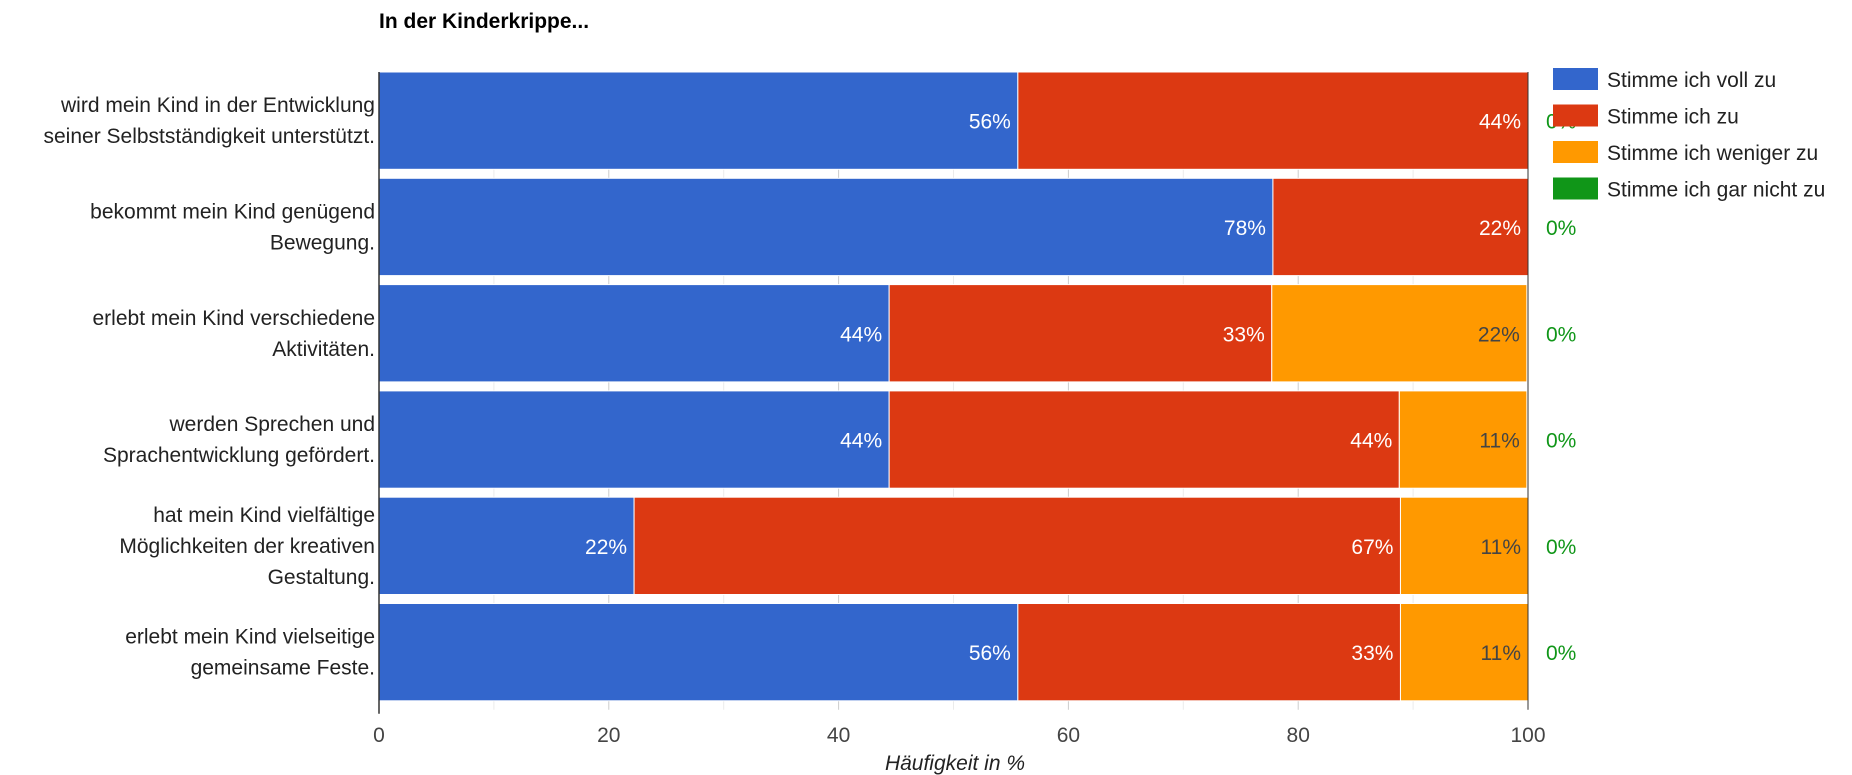 This screenshot has width=1852, height=775. Describe the element at coordinates (1691, 80) in the screenshot. I see `legend-label: Stimme ich voll zu` at that location.